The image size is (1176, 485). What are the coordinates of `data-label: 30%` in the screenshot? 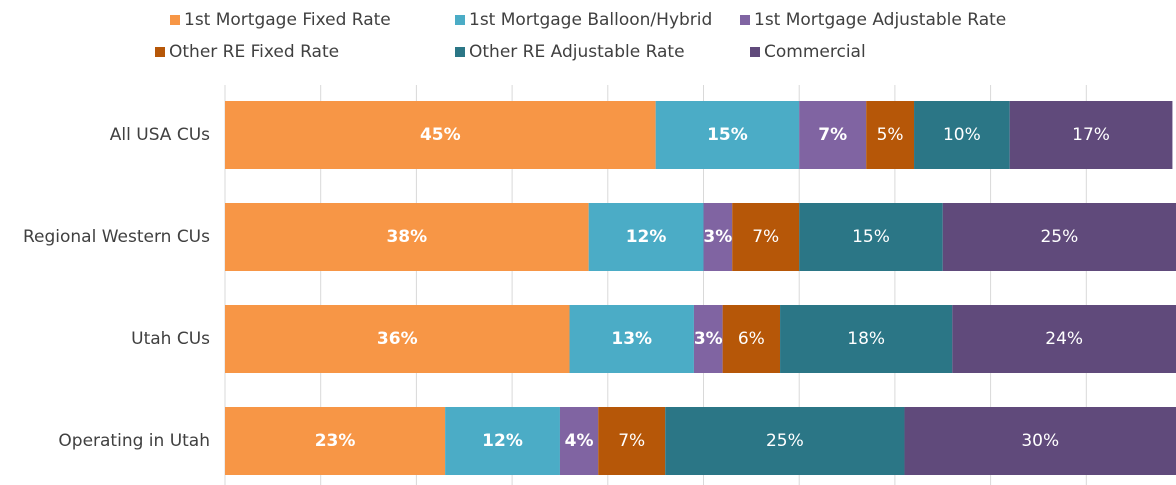 It's located at (1040, 441).